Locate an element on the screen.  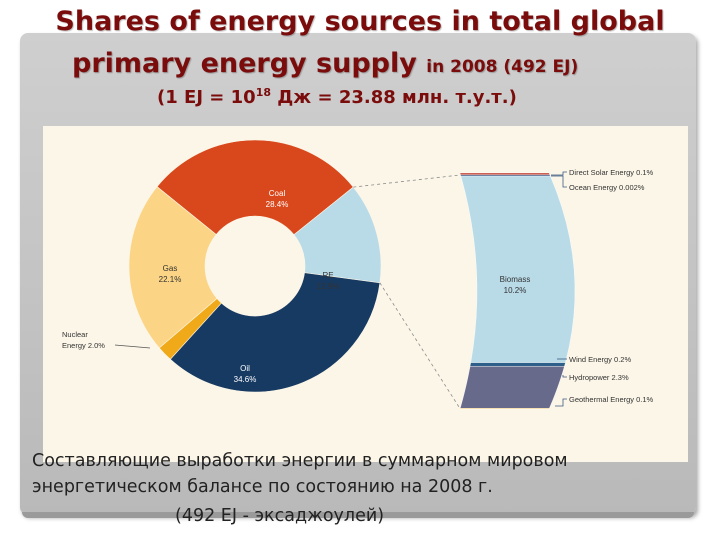
title-line-3-sup: 18 is located at coordinates (263, 92).